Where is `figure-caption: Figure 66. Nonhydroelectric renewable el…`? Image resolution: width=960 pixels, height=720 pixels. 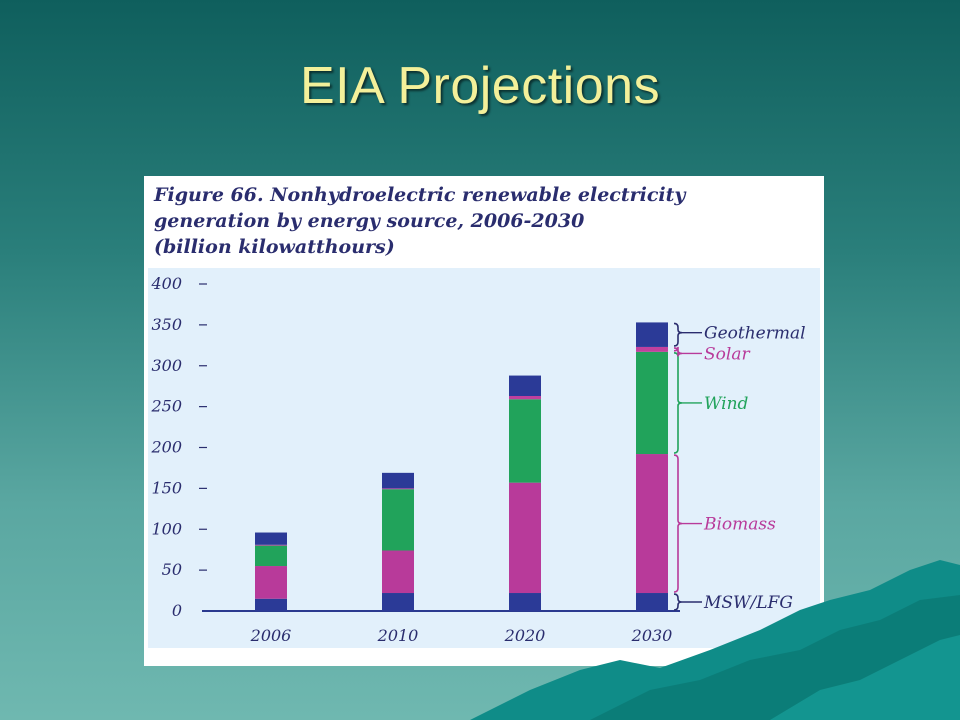 figure-caption: Figure 66. Nonhydroelectric renewable el… is located at coordinates (484, 221).